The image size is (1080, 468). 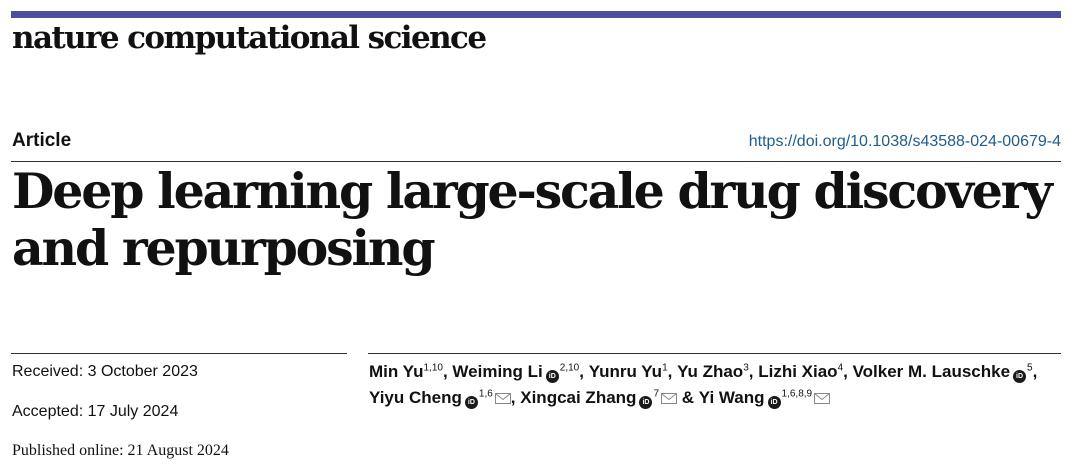 What do you see at coordinates (42, 140) in the screenshot?
I see `article-type-label: Article` at bounding box center [42, 140].